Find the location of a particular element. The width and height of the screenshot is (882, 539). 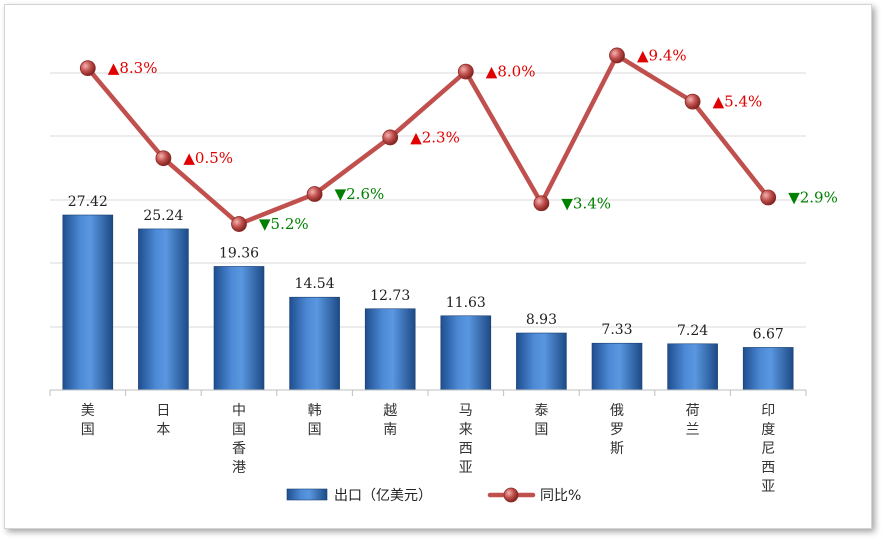

bar-value-label-5: 11.63 is located at coordinates (466, 303).